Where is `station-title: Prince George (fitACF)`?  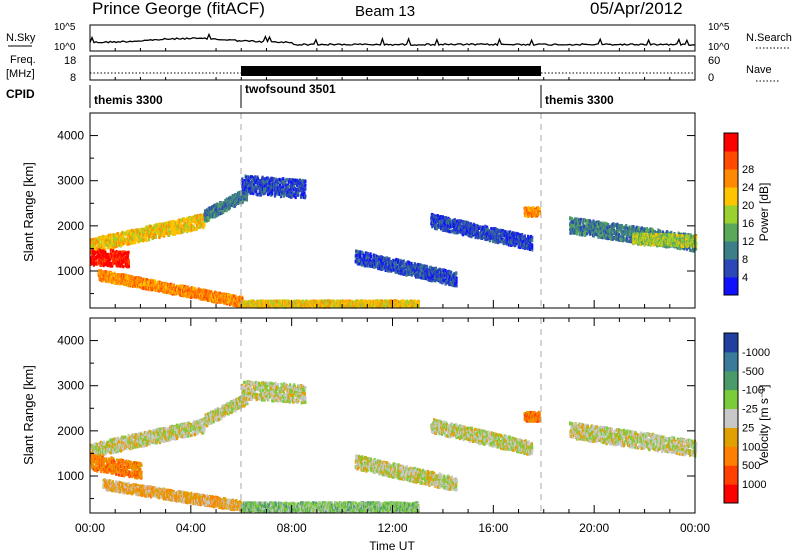 station-title: Prince George (fitACF) is located at coordinates (178, 9).